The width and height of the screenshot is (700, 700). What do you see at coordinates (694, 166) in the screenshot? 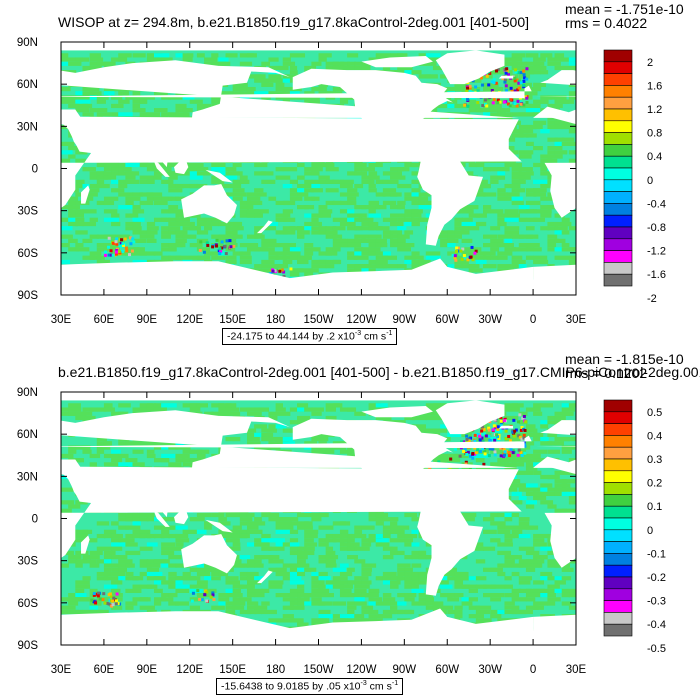
I see `top-land-borneo` at bounding box center [694, 166].